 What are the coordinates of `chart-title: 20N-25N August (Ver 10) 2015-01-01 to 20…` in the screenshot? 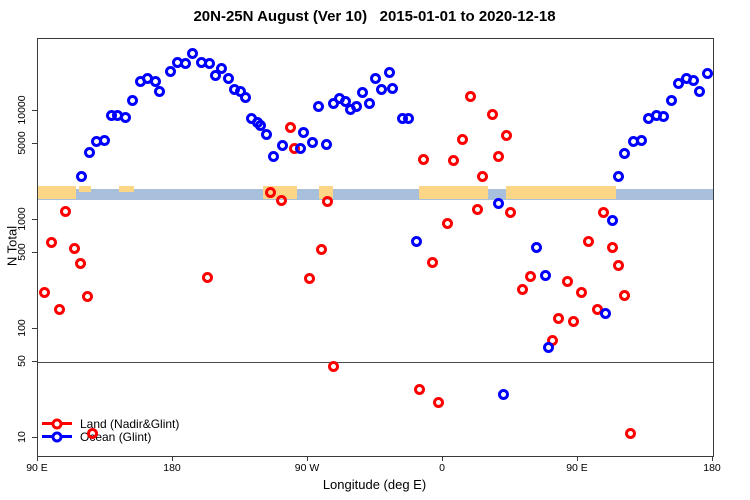 It's located at (374, 16).